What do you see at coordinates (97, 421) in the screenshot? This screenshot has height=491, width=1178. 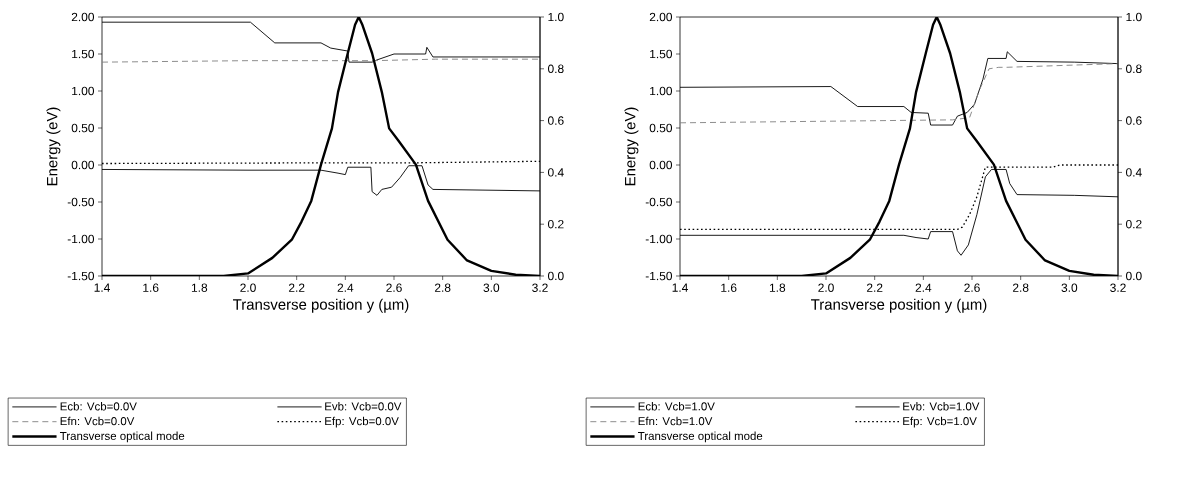 I see `legend-label: Efn: Vcb=0.0V` at bounding box center [97, 421].